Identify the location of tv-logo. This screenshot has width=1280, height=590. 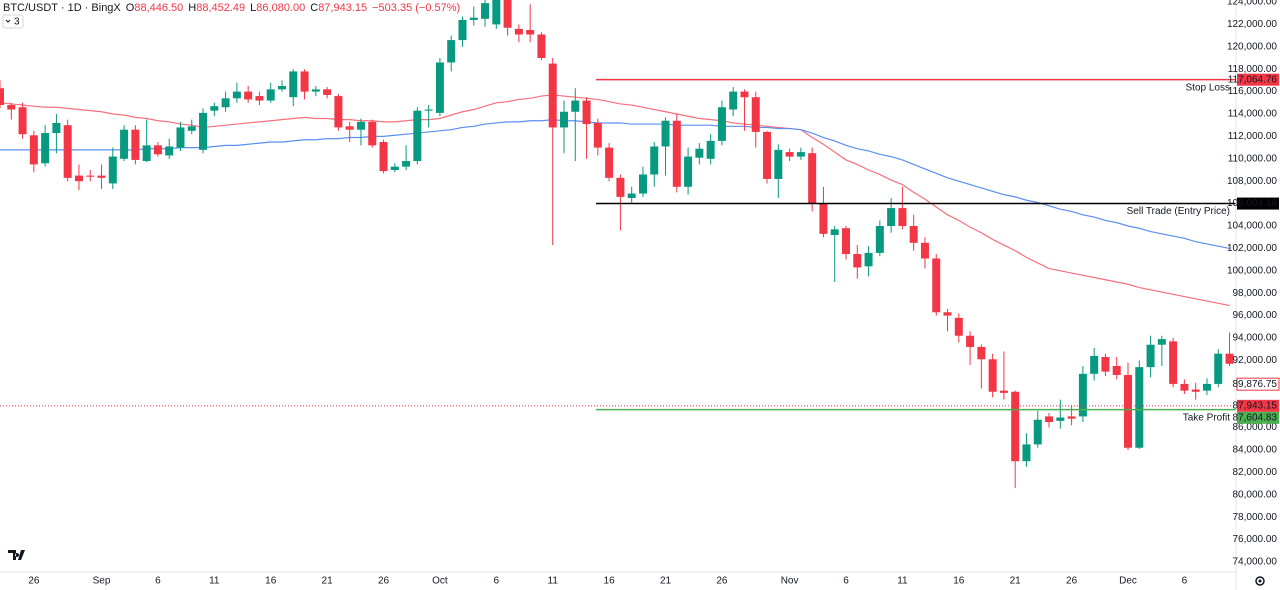
(16, 555).